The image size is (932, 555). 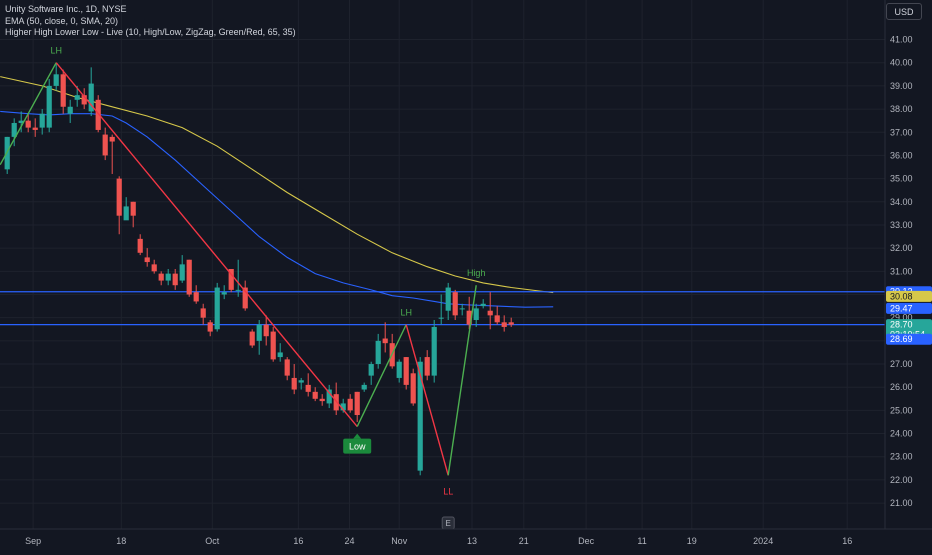 I want to click on currency-button: USD, so click(x=904, y=11).